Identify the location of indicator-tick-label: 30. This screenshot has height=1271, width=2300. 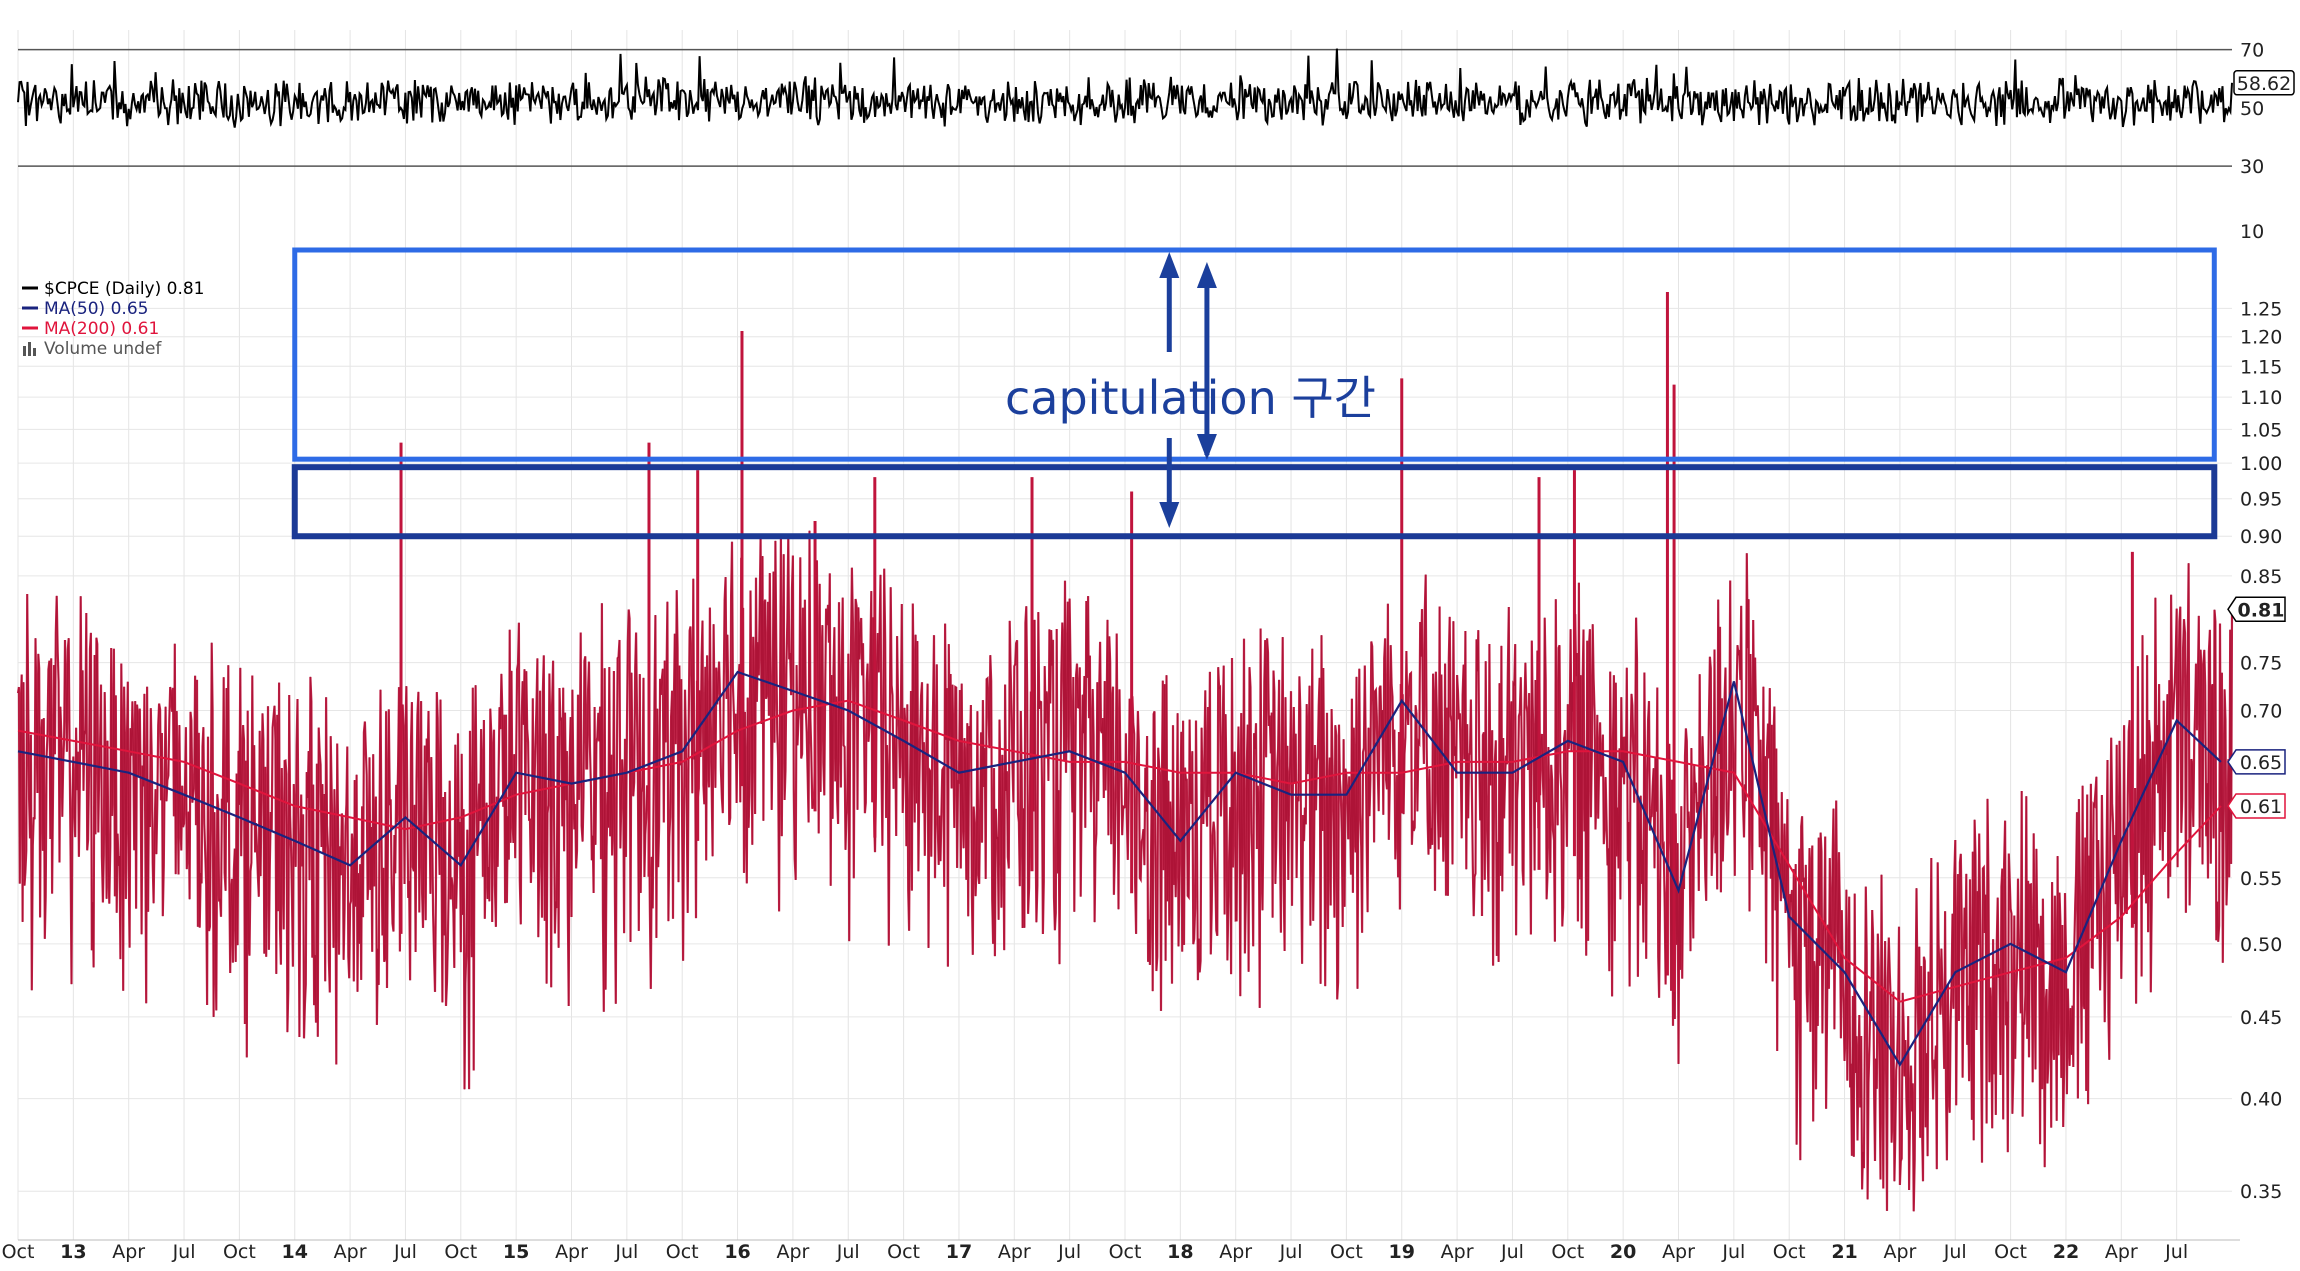
(2252, 167).